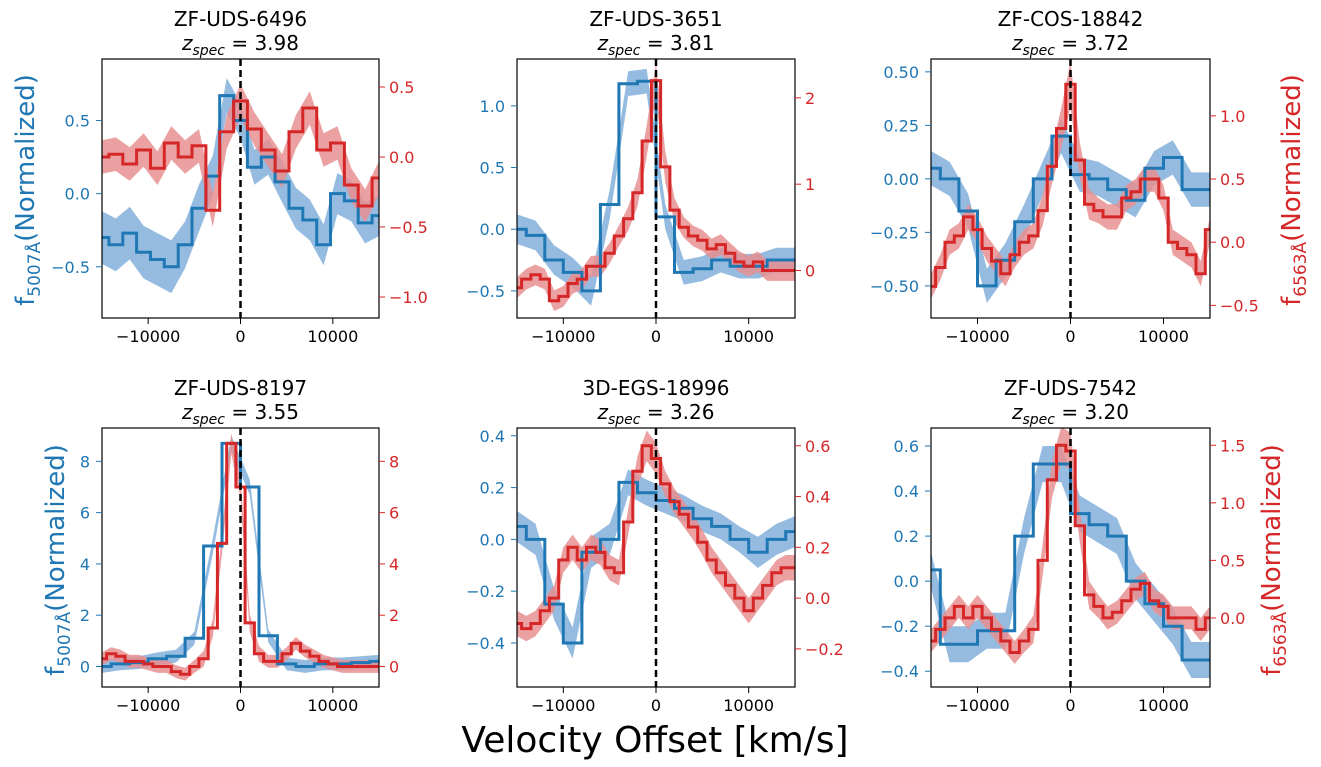 The image size is (1321, 767). What do you see at coordinates (492, 106) in the screenshot?
I see `left-y-tick-label: 1.0` at bounding box center [492, 106].